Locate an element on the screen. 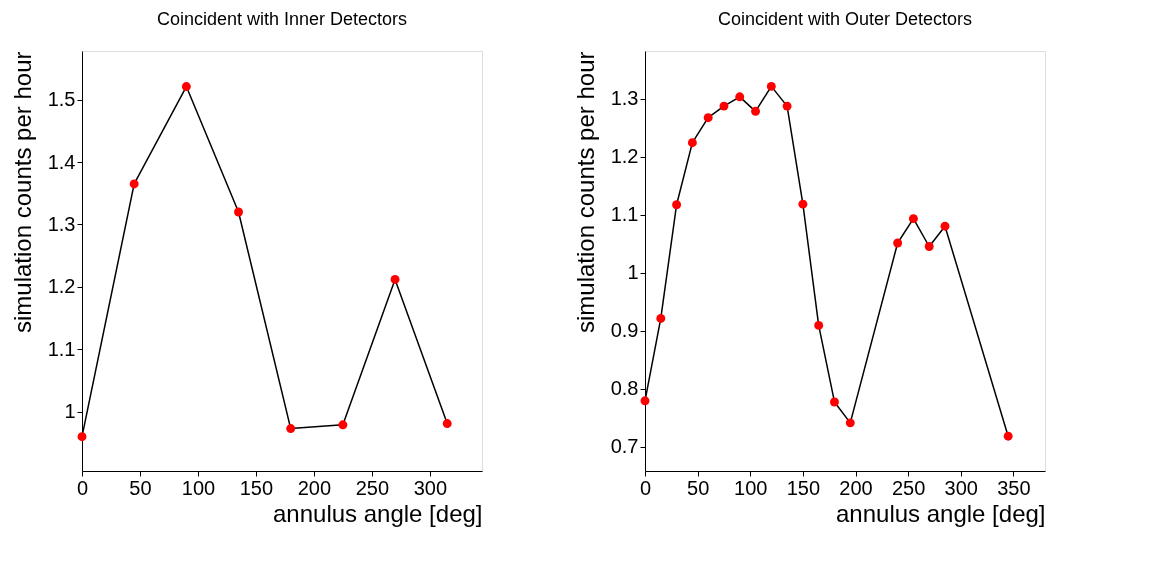  y-tick-label: 1.5 is located at coordinates (61, 99).